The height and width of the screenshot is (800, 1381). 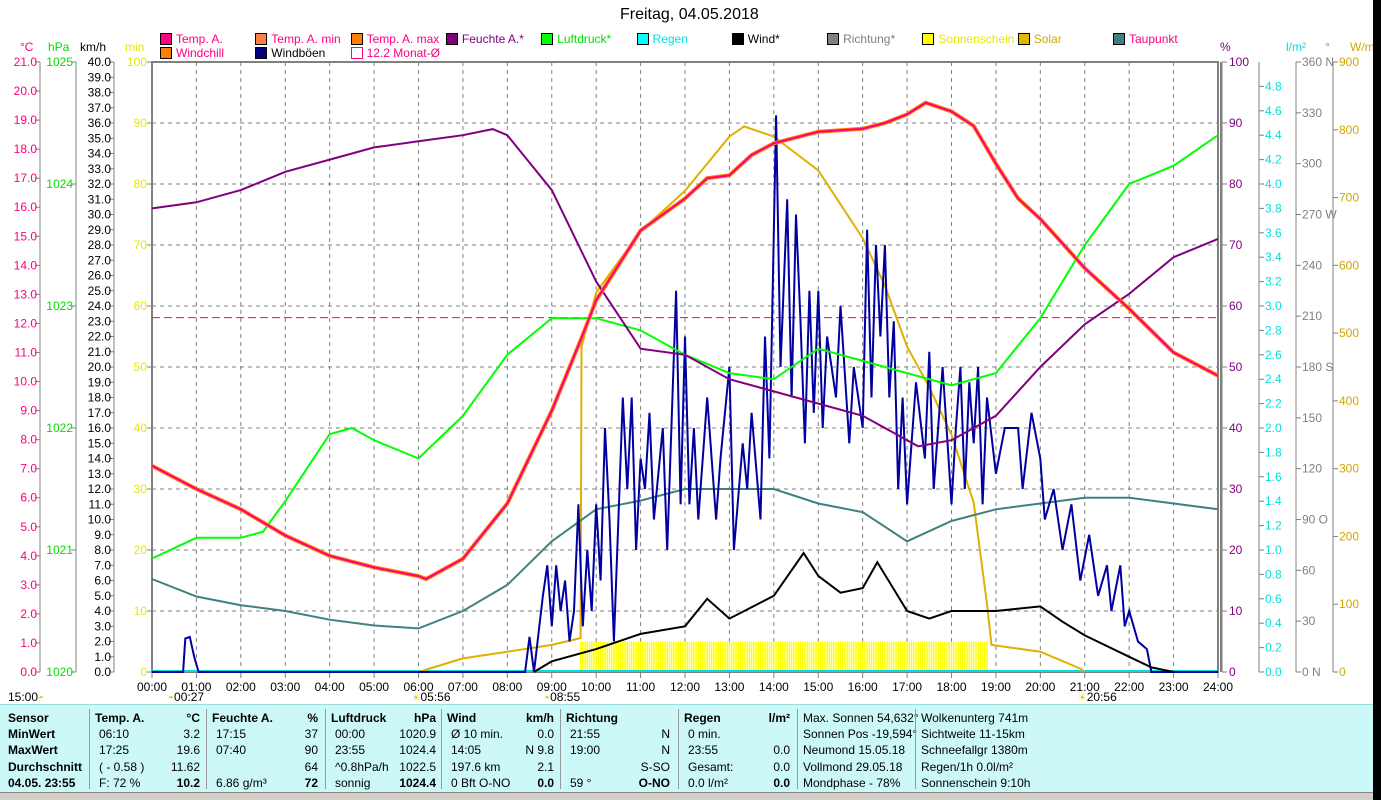 I want to click on cell-label: Sonnenschein 9:10h, so click(x=976, y=782).